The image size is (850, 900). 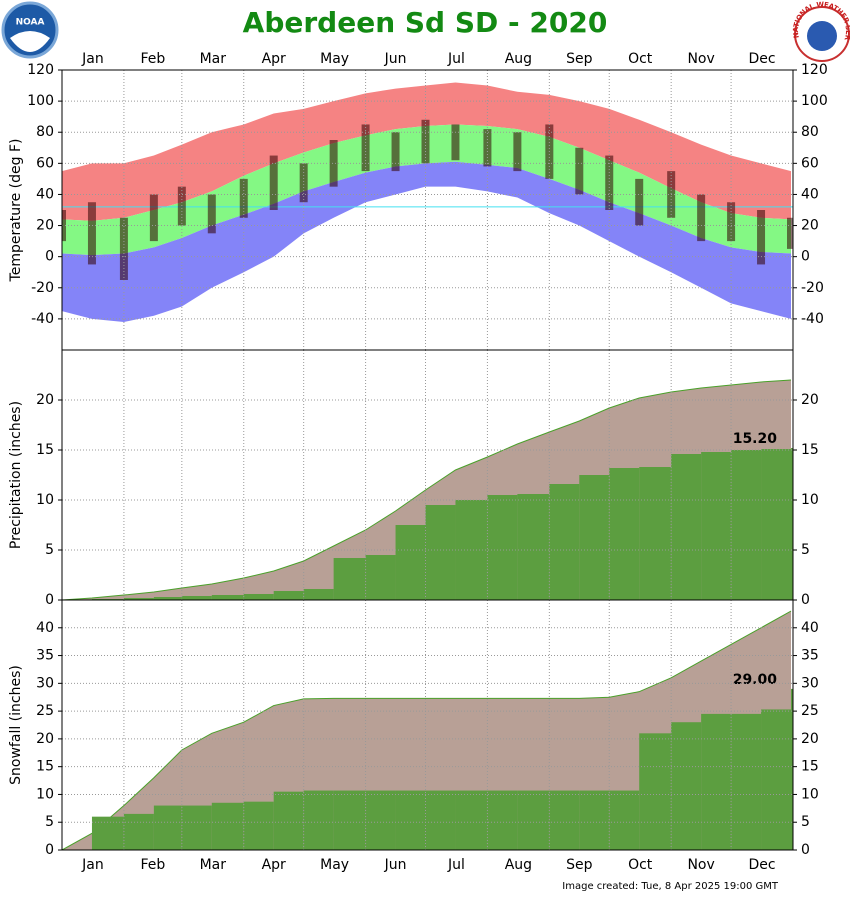 What do you see at coordinates (822, 36) in the screenshot?
I see `nws-logo-disc` at bounding box center [822, 36].